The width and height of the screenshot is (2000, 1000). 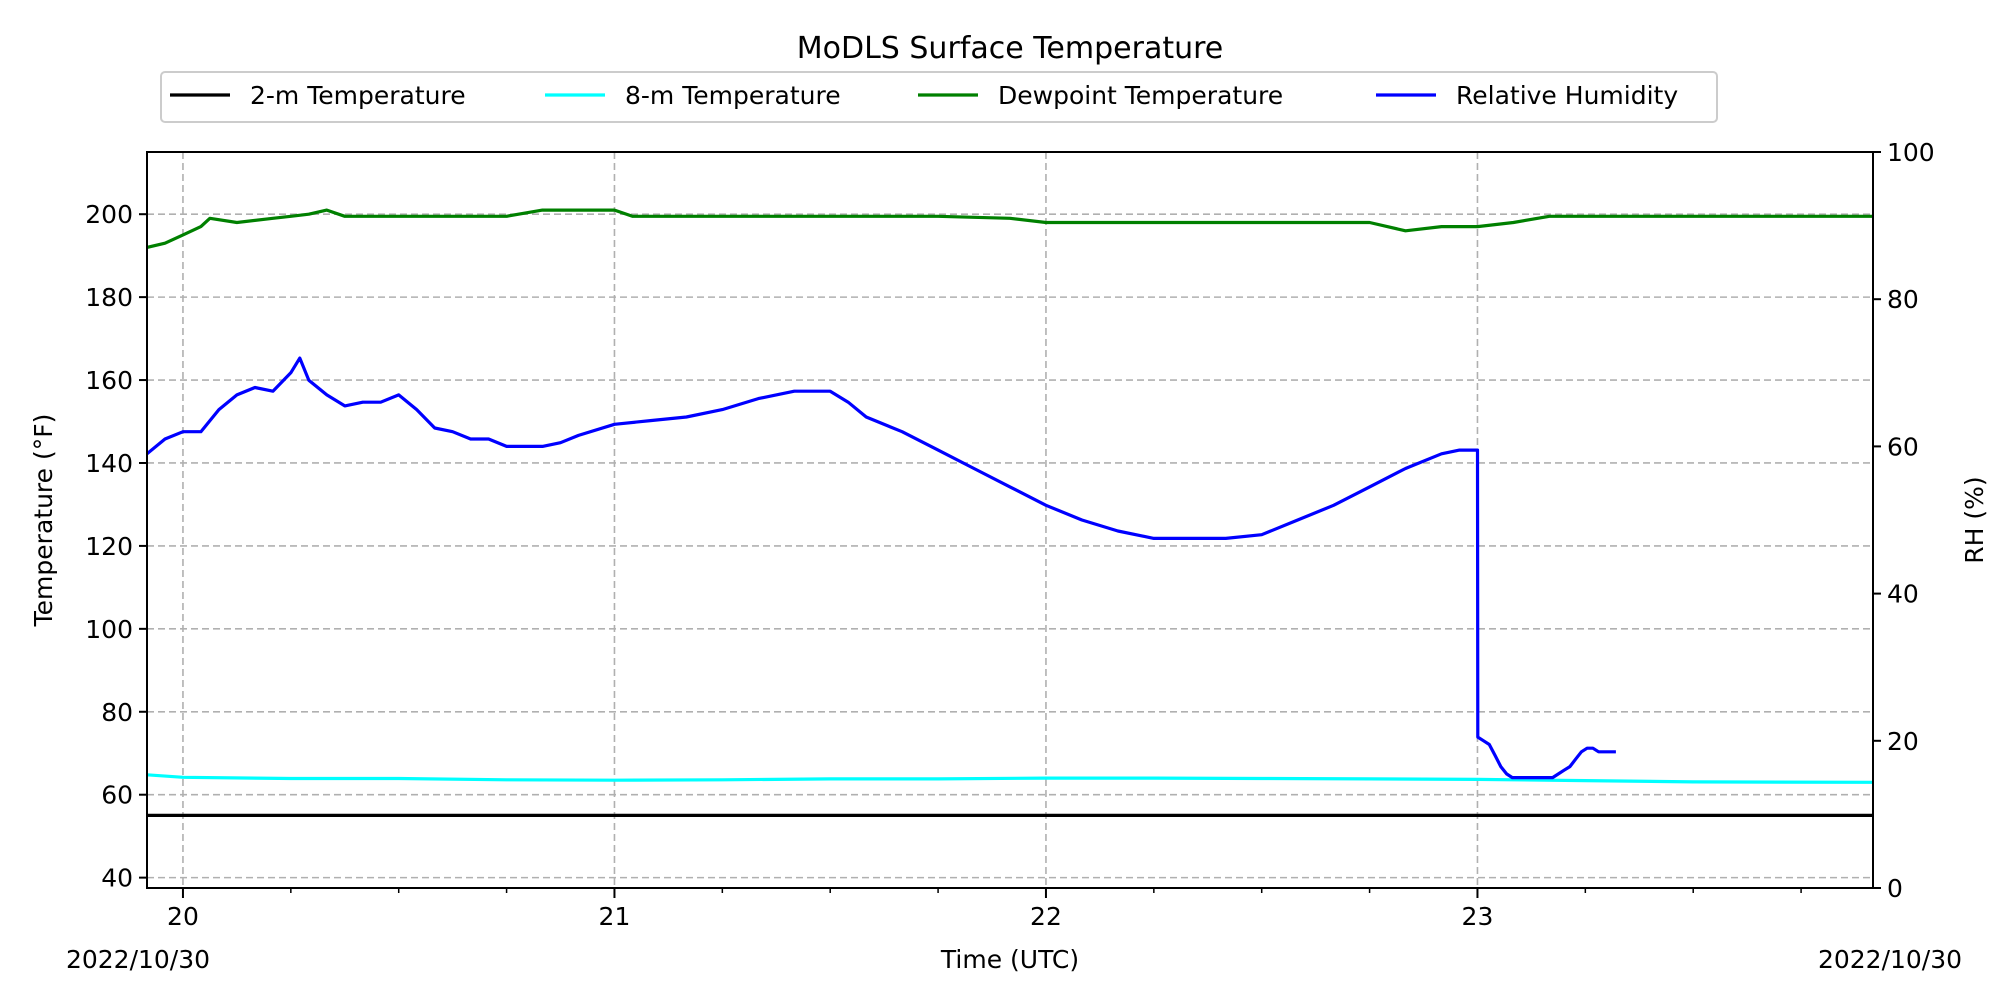 What do you see at coordinates (183, 916) in the screenshot?
I see `x-tick-label: 20` at bounding box center [183, 916].